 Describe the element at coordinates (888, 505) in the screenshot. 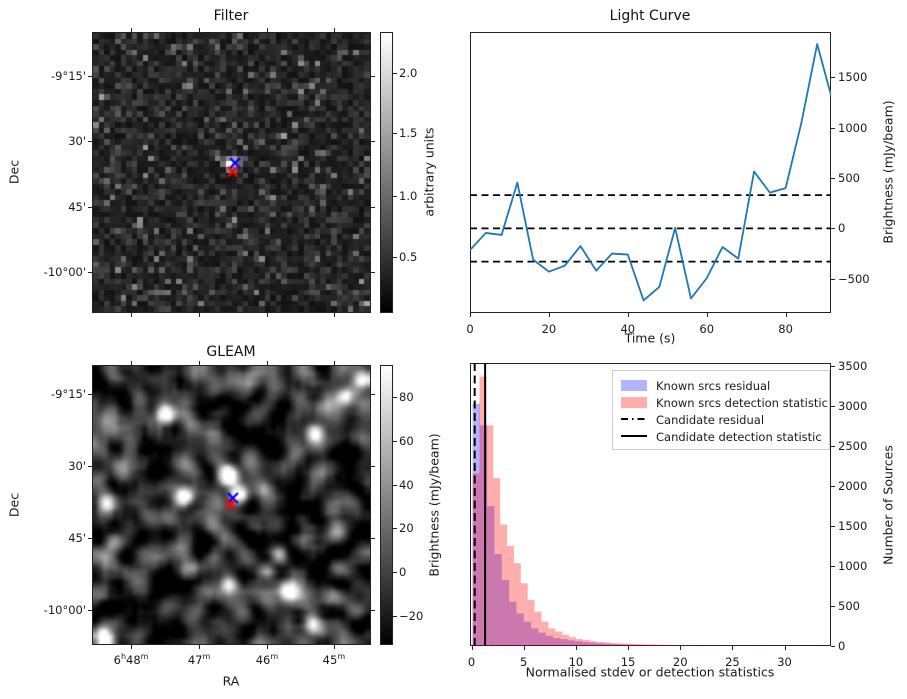

I see `histogram-ylabel: Number of Sources` at that location.